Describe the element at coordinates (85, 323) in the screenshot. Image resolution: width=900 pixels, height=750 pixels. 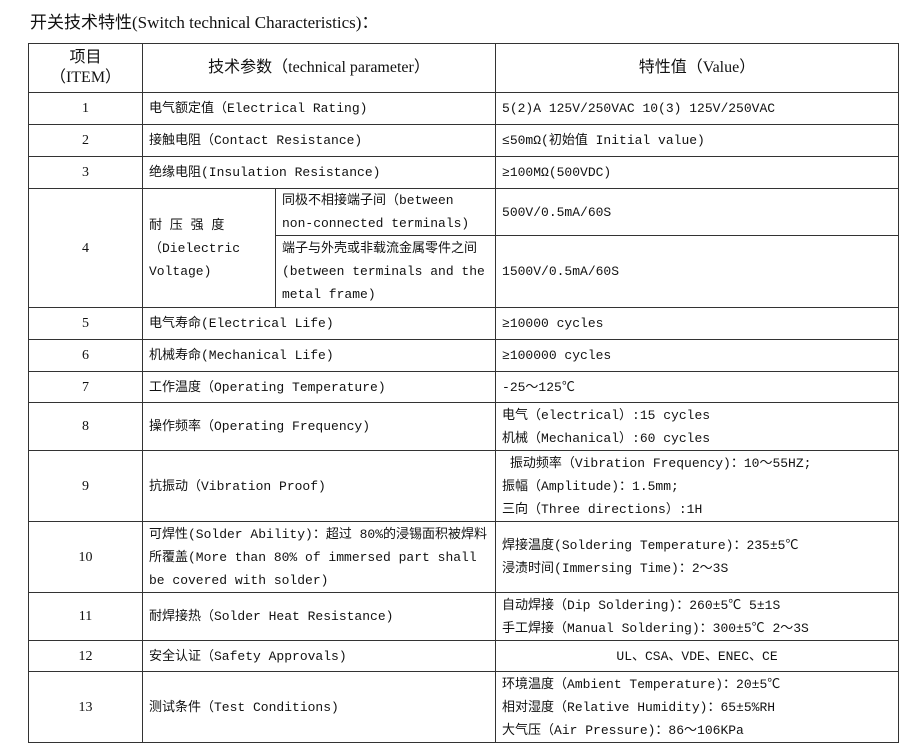
I see `item-number: 5` at that location.